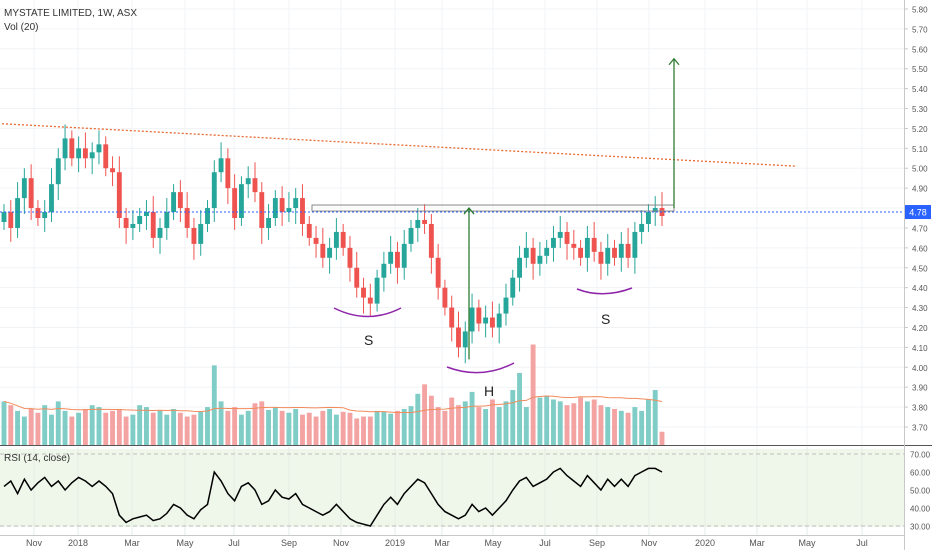  I want to click on last-price-badge-text: 4.78, so click(918, 213).